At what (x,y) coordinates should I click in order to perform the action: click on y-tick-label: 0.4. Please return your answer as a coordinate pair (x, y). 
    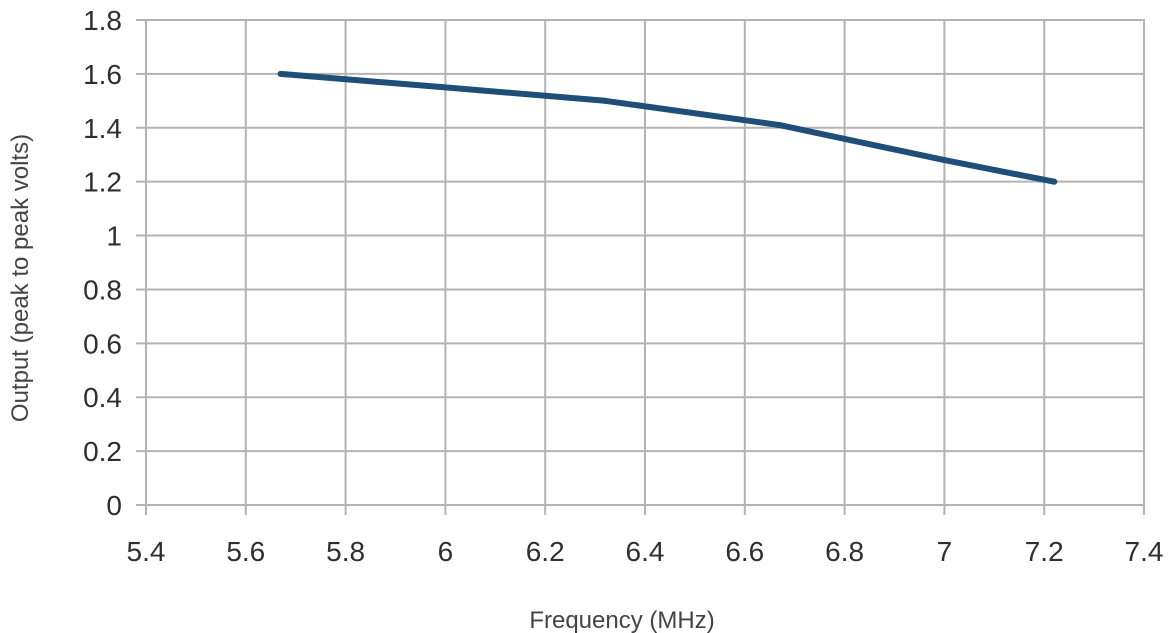
    Looking at the image, I should click on (102, 397).